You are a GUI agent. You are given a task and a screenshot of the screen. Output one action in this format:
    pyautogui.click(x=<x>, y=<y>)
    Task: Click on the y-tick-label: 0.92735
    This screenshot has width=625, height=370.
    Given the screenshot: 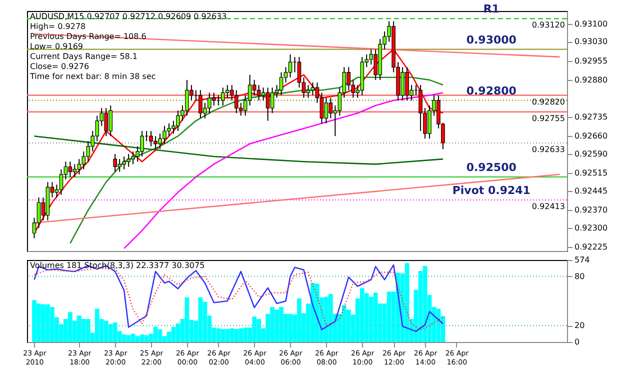 What is the action you would take?
    pyautogui.click(x=591, y=117)
    